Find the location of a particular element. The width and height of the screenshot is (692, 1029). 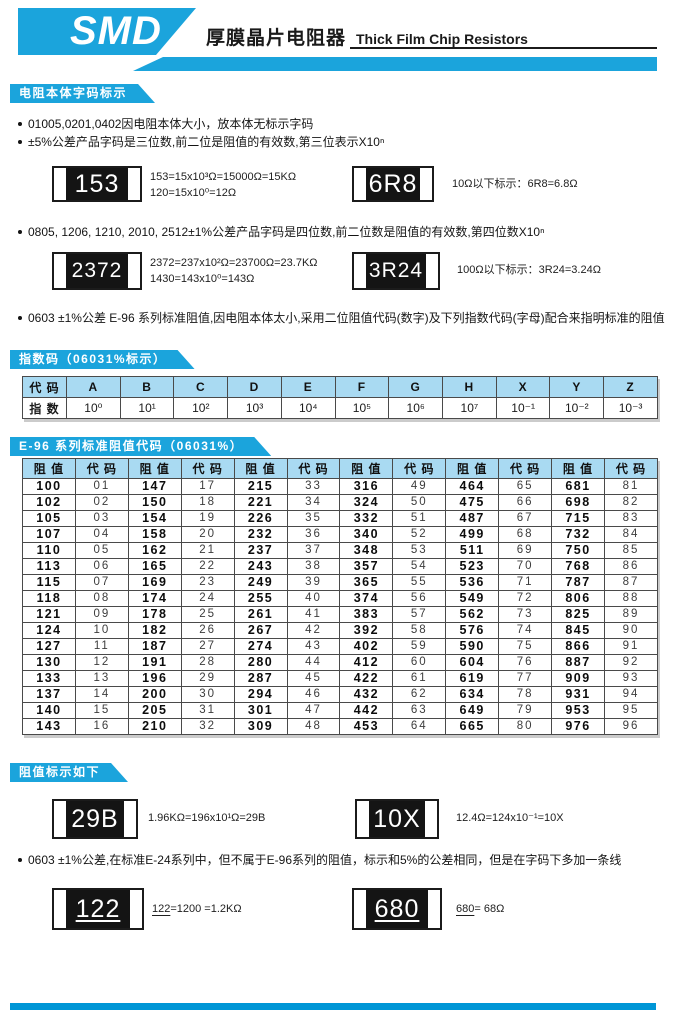

e96-table-row: 118 08 174 24 255 40 374 56 549 72 806 88 is located at coordinates (340, 598).